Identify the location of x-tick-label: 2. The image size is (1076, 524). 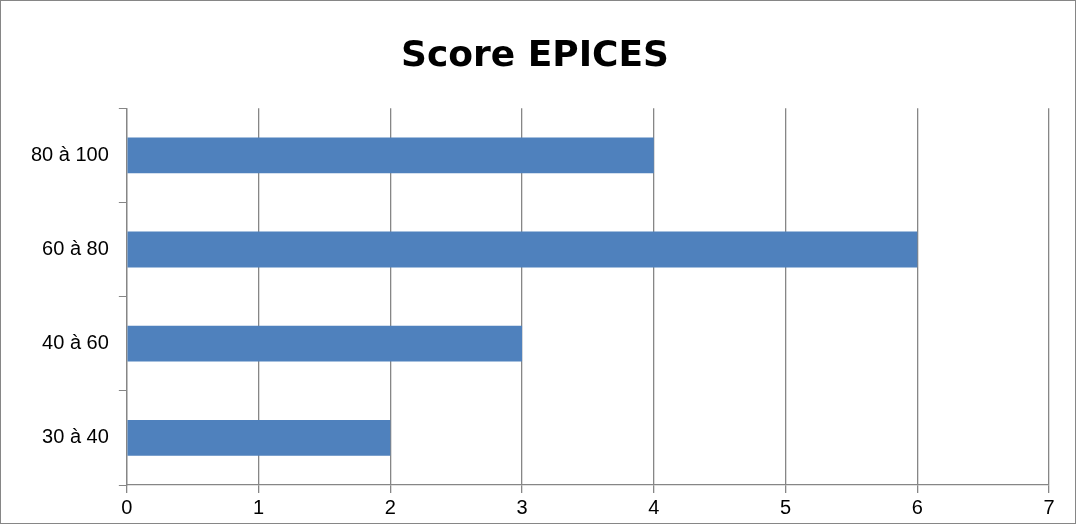
(390, 506).